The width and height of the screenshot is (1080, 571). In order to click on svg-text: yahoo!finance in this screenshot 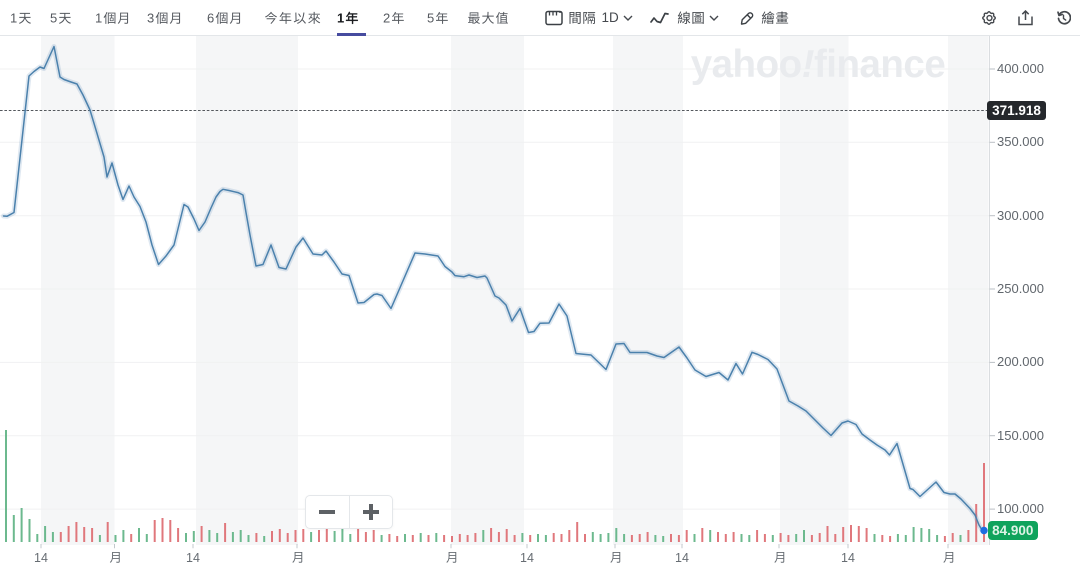, I will do `click(818, 64)`.